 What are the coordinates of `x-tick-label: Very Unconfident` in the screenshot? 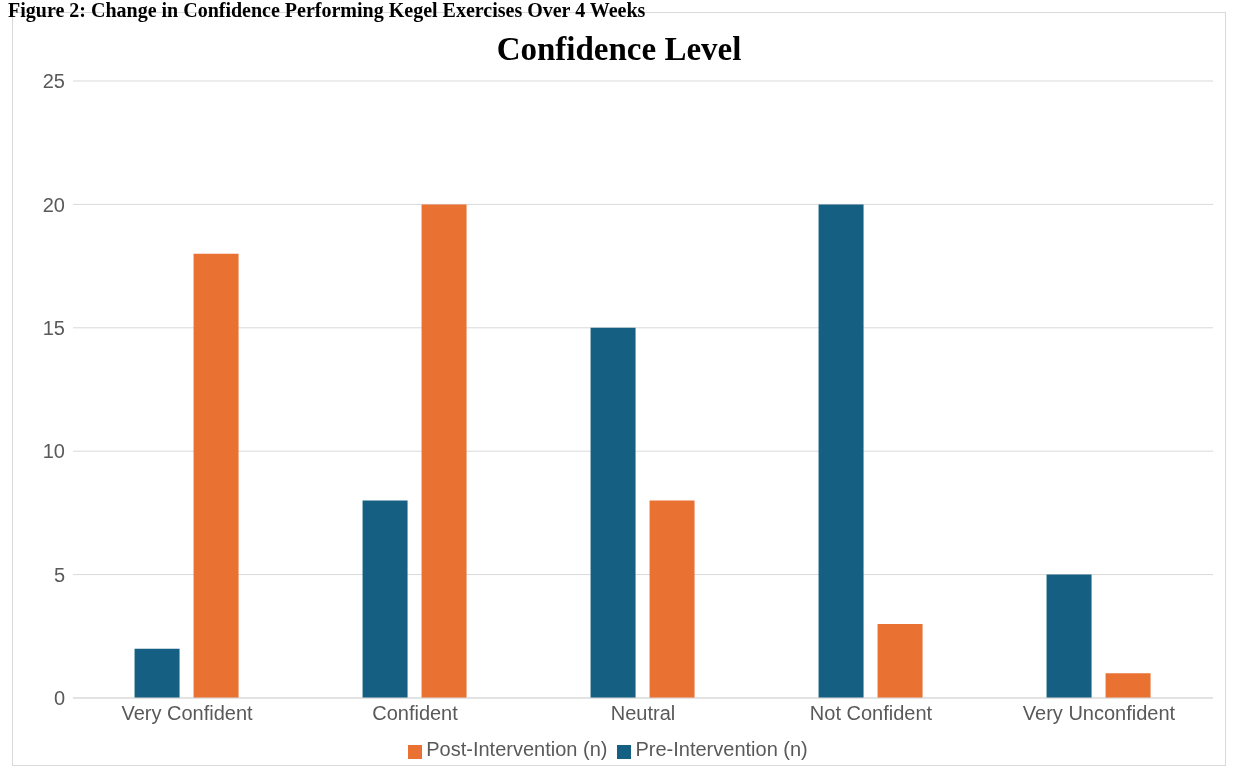 It's located at (1099, 713).